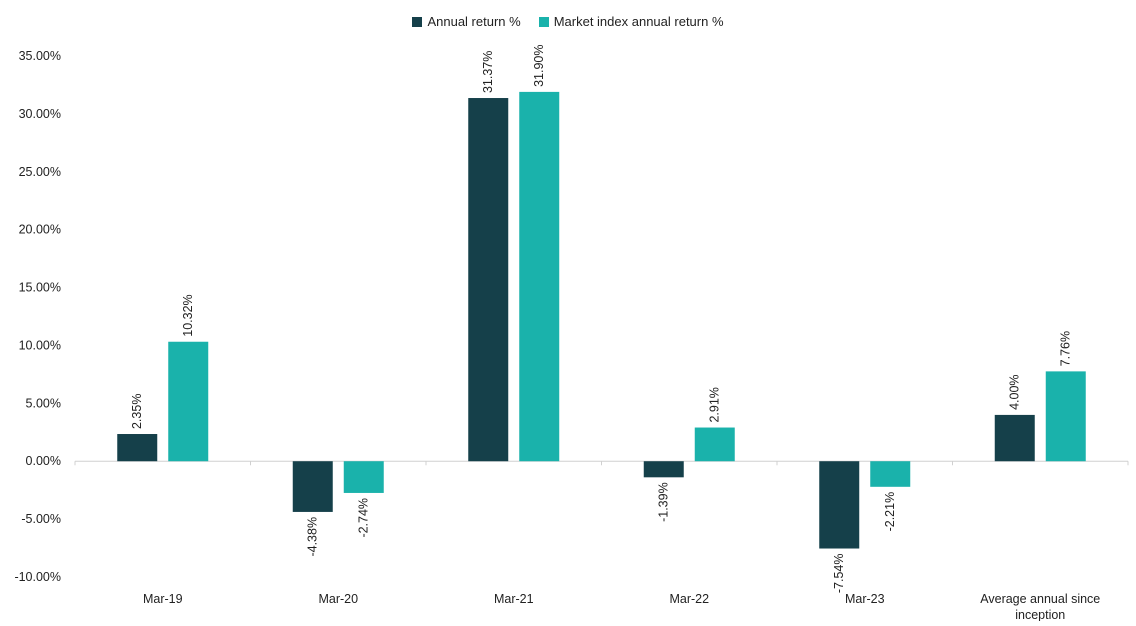 This screenshot has height=626, width=1136. Describe the element at coordinates (689, 599) in the screenshot. I see `x-category-label: Mar-22` at that location.